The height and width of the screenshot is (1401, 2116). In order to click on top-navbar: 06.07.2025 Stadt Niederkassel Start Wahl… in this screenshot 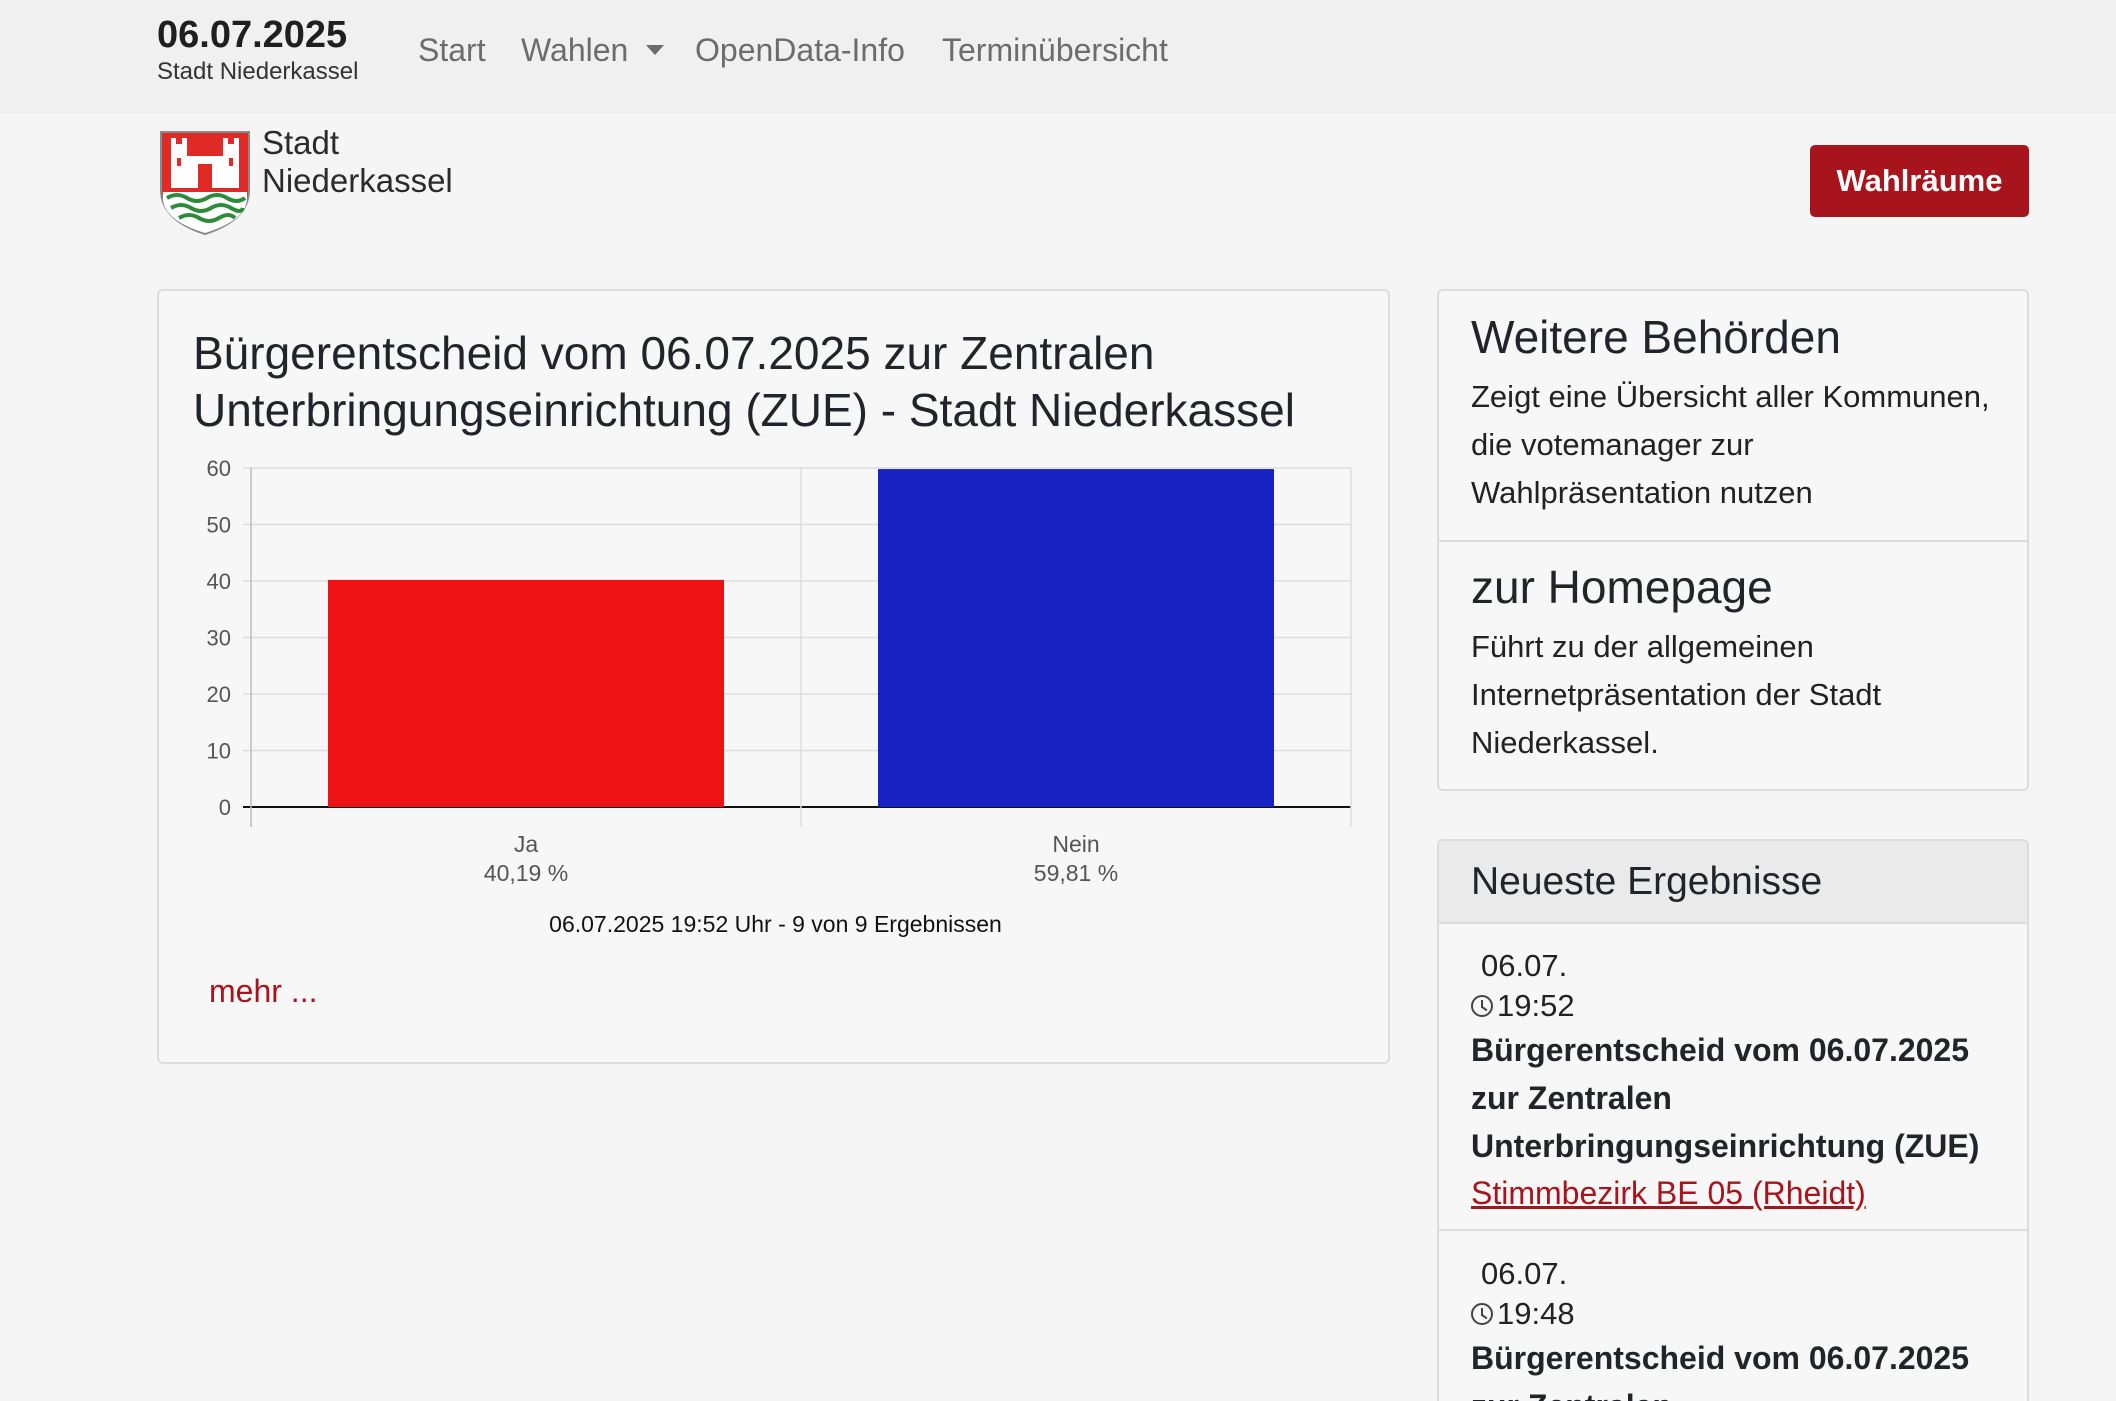, I will do `click(1058, 57)`.